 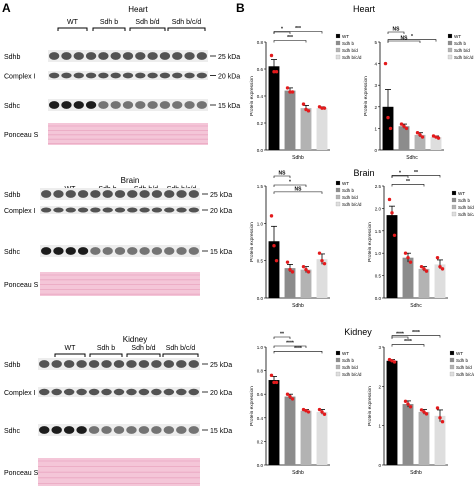 I want to click on marker-label: 20 kDa, so click(x=221, y=393).